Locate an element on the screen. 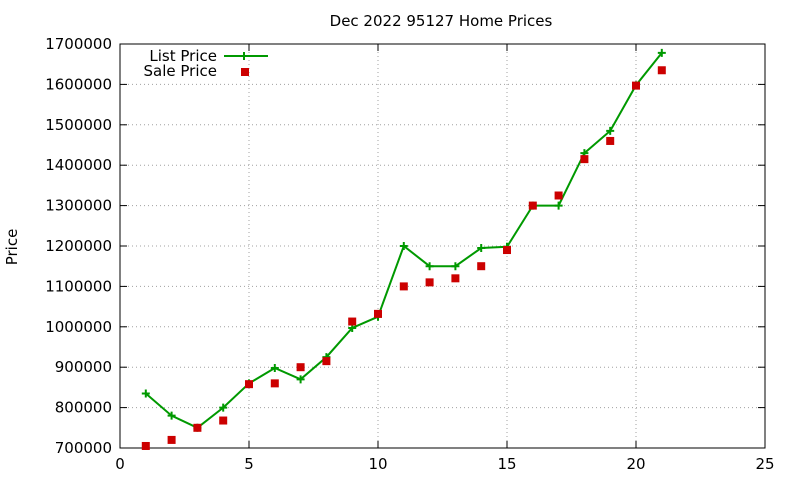 Image resolution: width=800 pixels, height=480 pixels. x-tick-labels: 0 5 10 15 20 25 is located at coordinates (444, 464).